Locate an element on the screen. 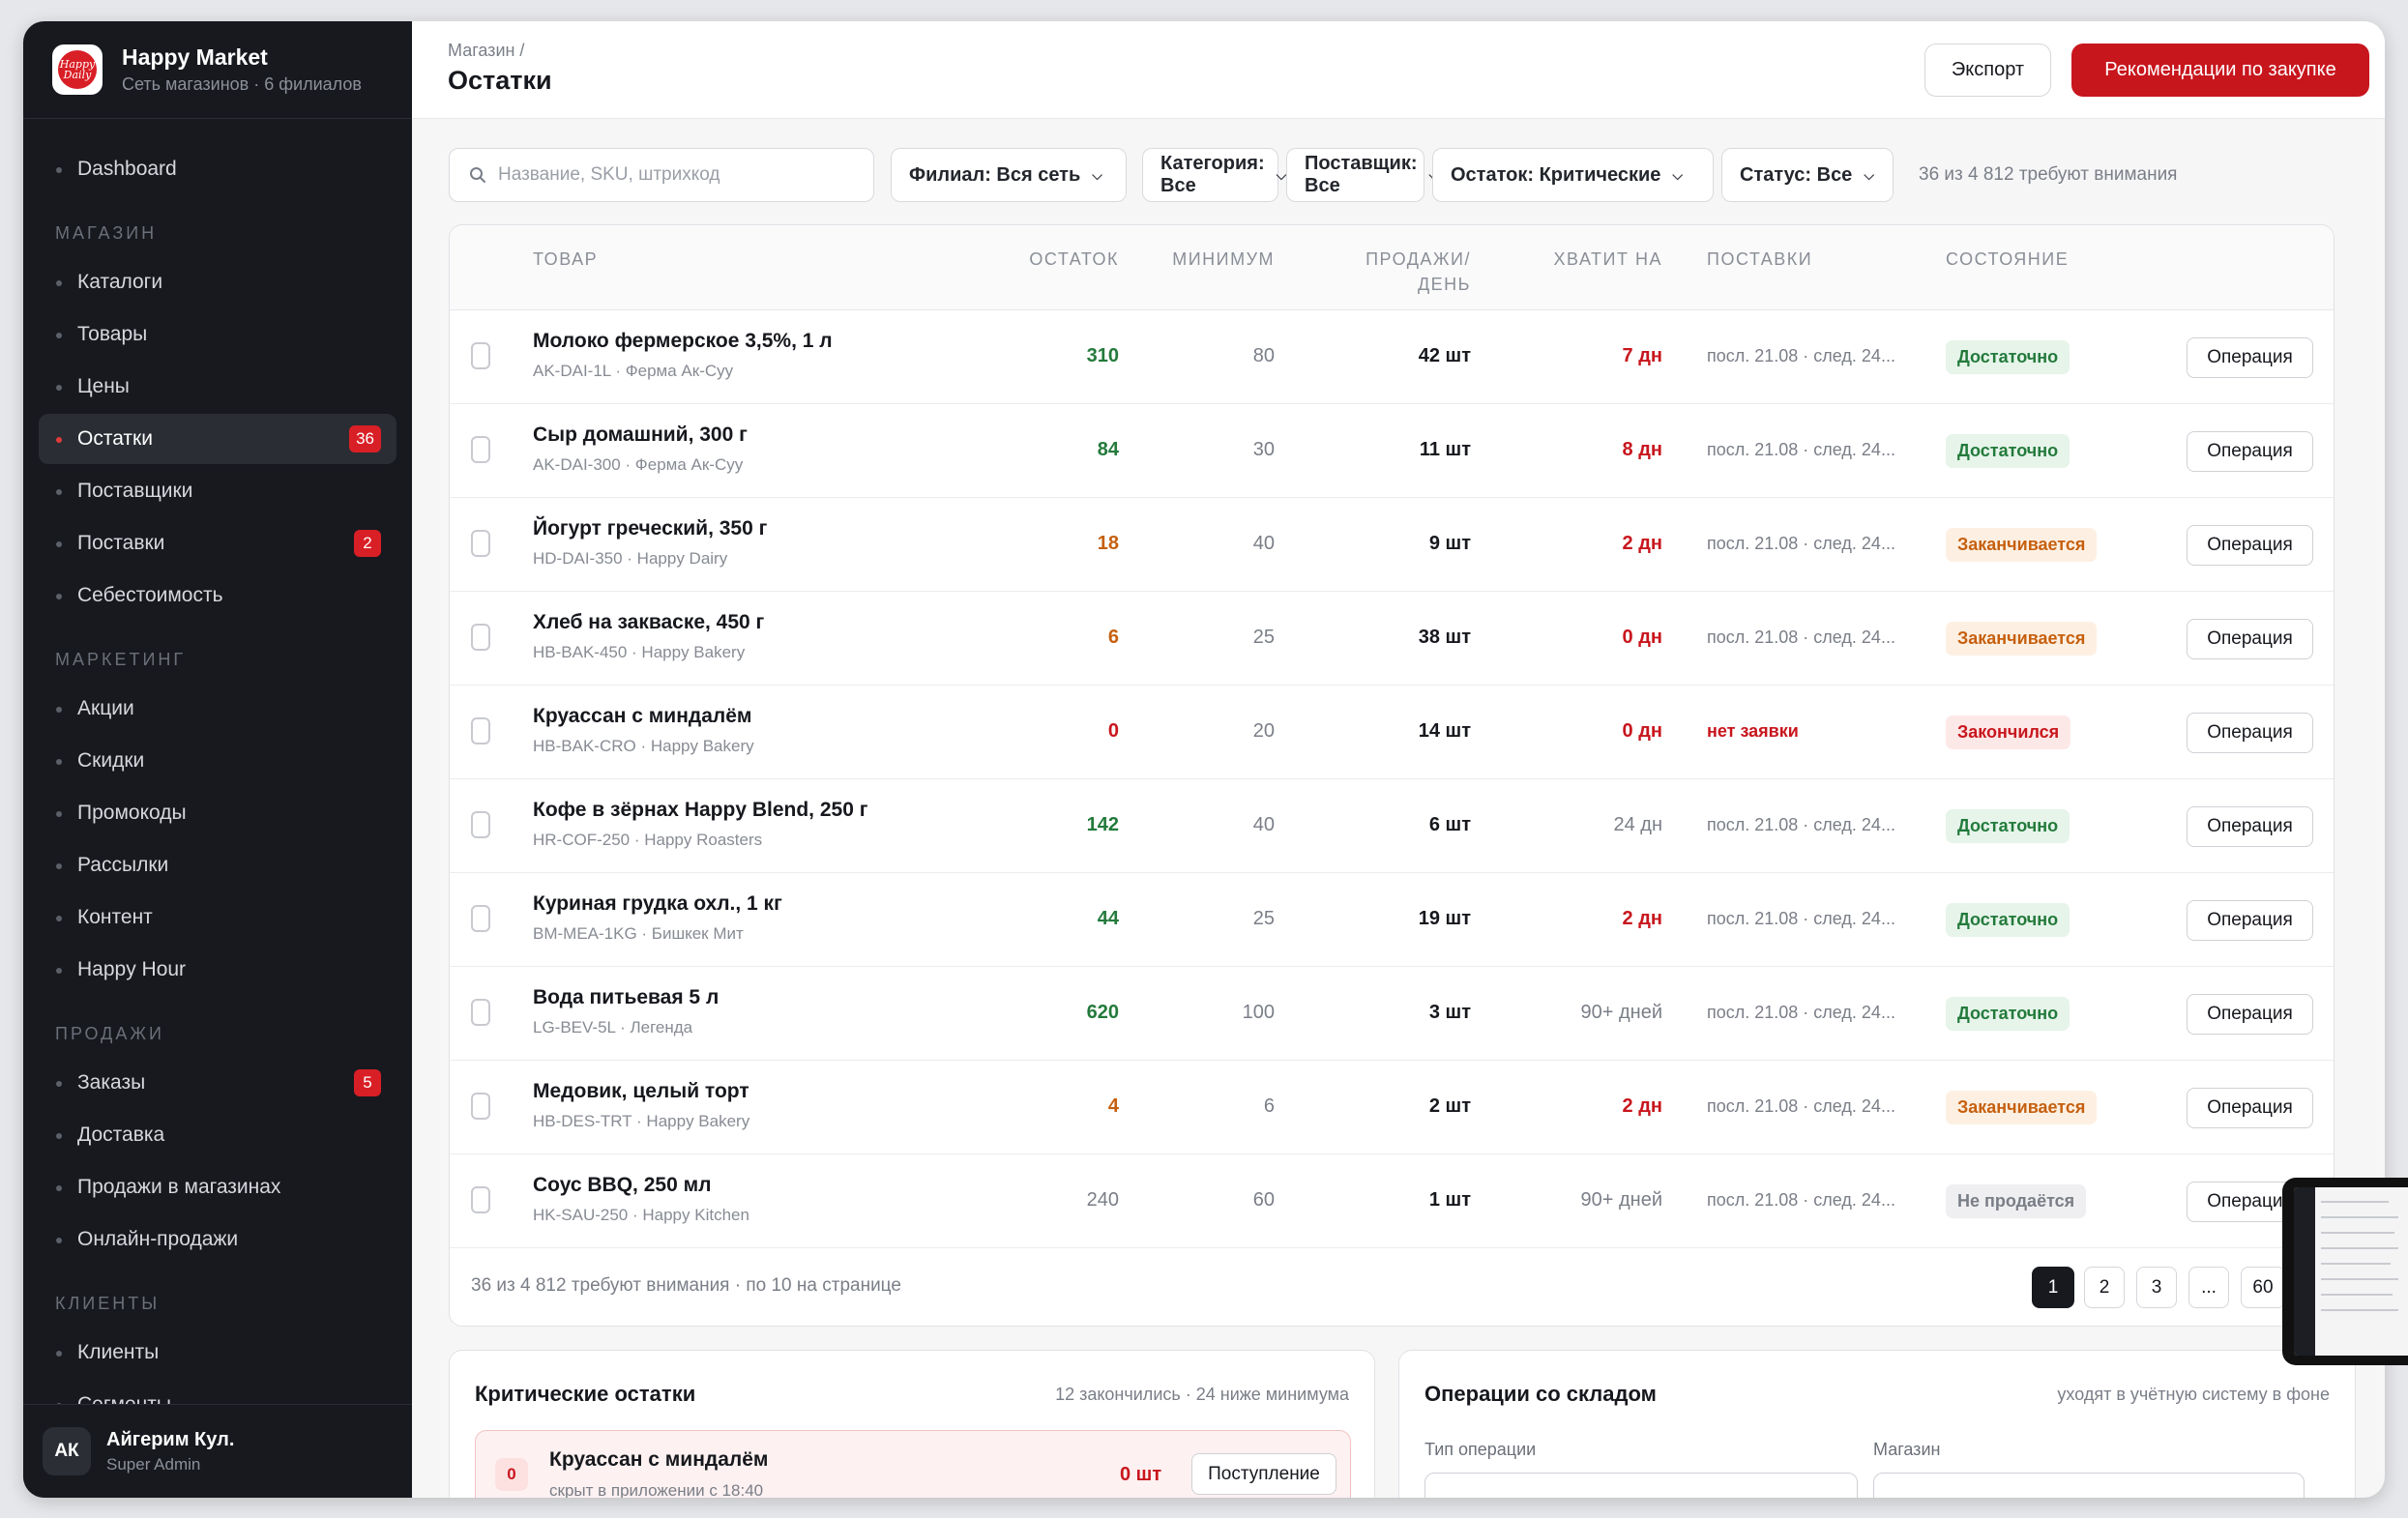 The width and height of the screenshot is (2408, 1518). col-days-left: Хватит на is located at coordinates (1607, 259).